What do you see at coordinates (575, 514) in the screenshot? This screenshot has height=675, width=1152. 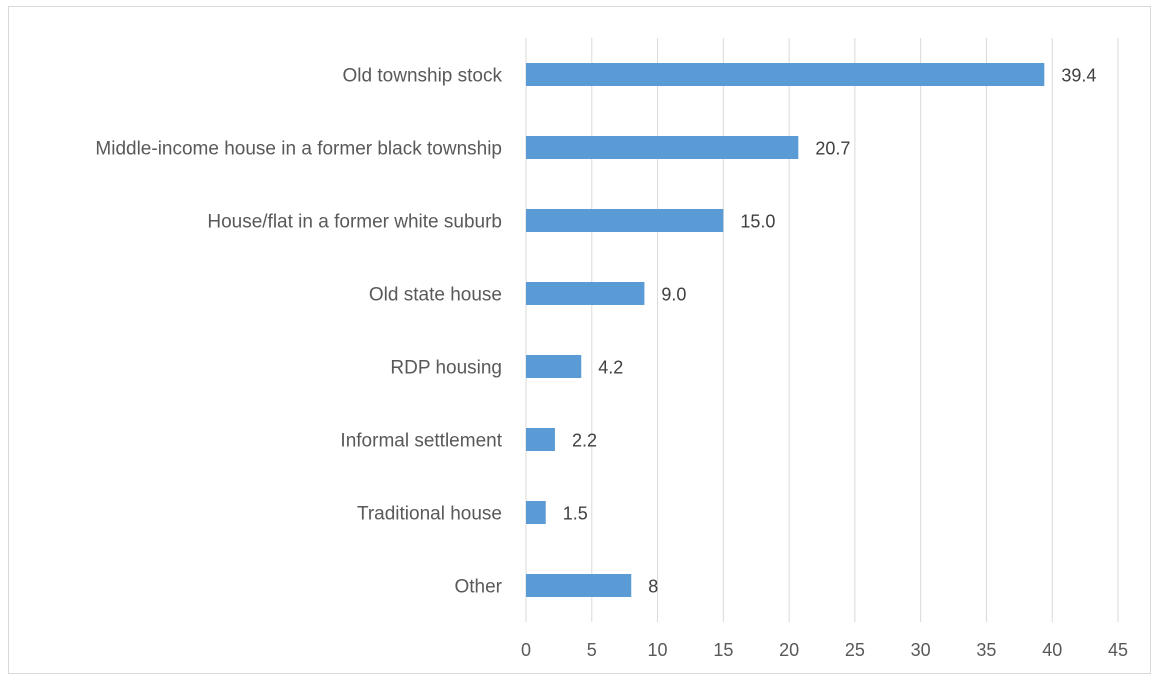 I see `data-label: 1.5` at bounding box center [575, 514].